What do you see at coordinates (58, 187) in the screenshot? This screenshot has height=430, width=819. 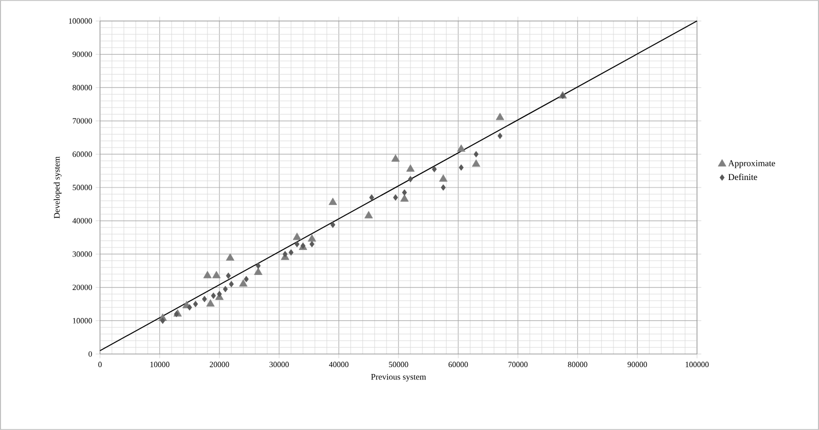 I see `y-axis-title: Developed system` at bounding box center [58, 187].